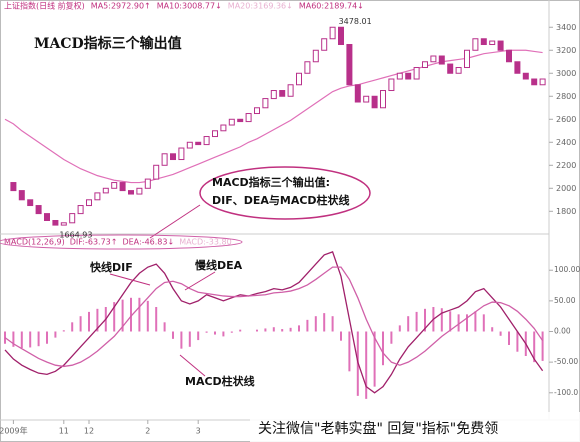 The height and width of the screenshot is (442, 580). Describe the element at coordinates (148, 242) in the screenshot. I see `macd-header-label: DEA:-46.83↓` at that location.